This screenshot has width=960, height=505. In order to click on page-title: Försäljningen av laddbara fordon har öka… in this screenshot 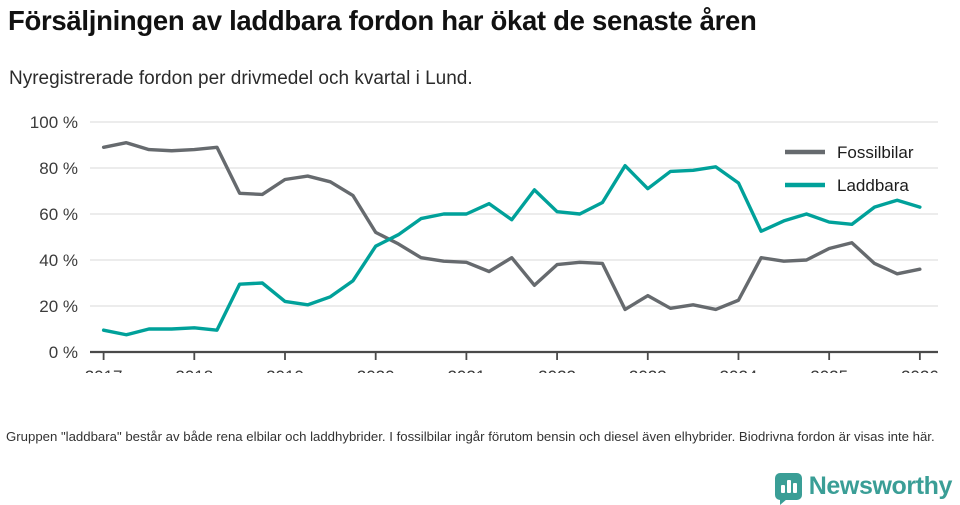, I will do `click(382, 20)`.